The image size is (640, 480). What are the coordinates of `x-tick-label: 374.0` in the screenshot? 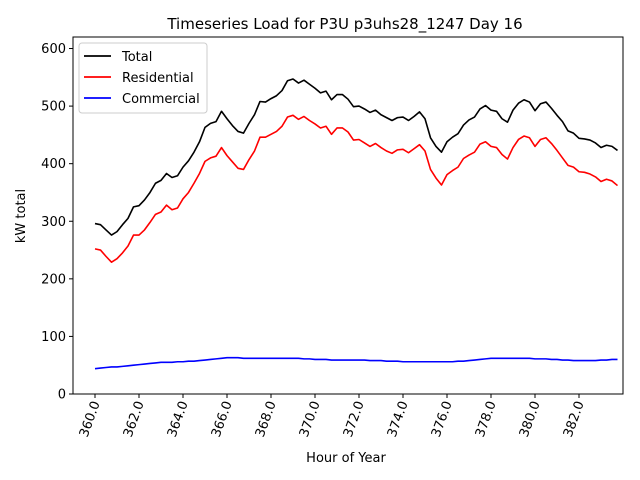 It's located at (398, 419).